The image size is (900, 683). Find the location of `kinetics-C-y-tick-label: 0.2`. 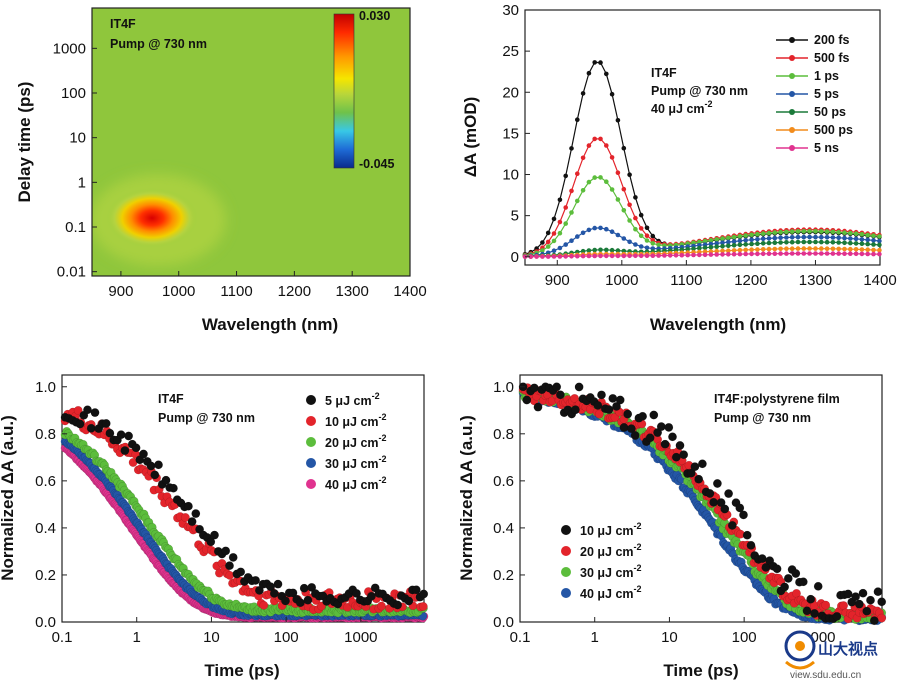

kinetics-C-y-tick-label: 0.2 is located at coordinates (45, 575).